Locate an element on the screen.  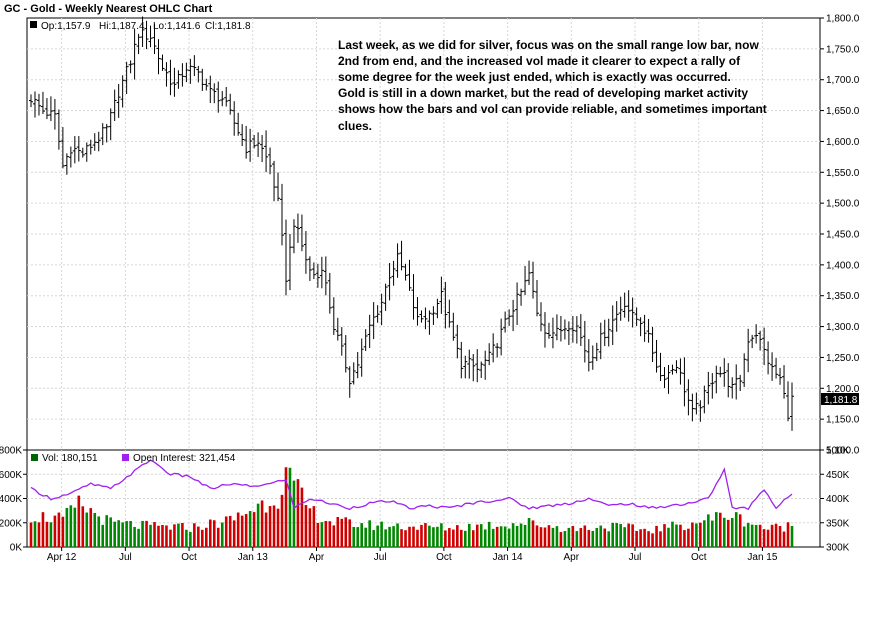
oi-y-tick-label: 450K is located at coordinates (838, 475).